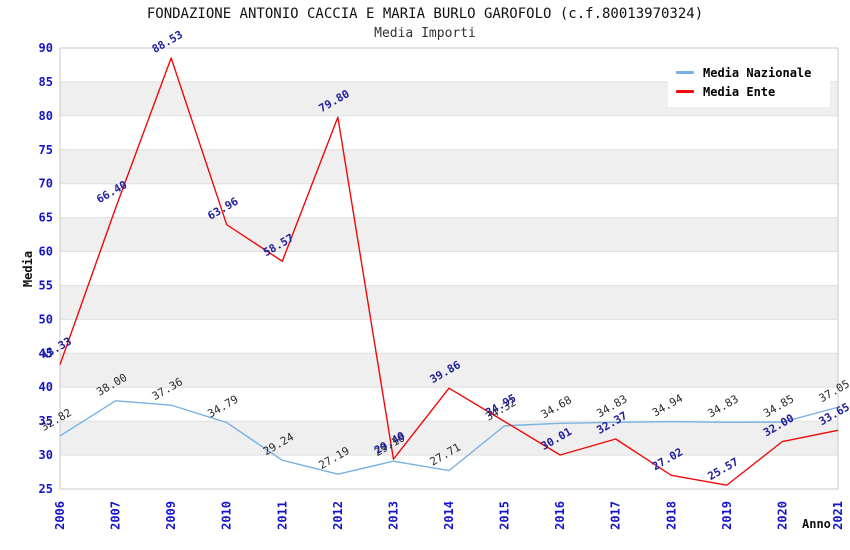 The height and width of the screenshot is (550, 850). I want to click on x-tick-label: 2015, so click(505, 515).